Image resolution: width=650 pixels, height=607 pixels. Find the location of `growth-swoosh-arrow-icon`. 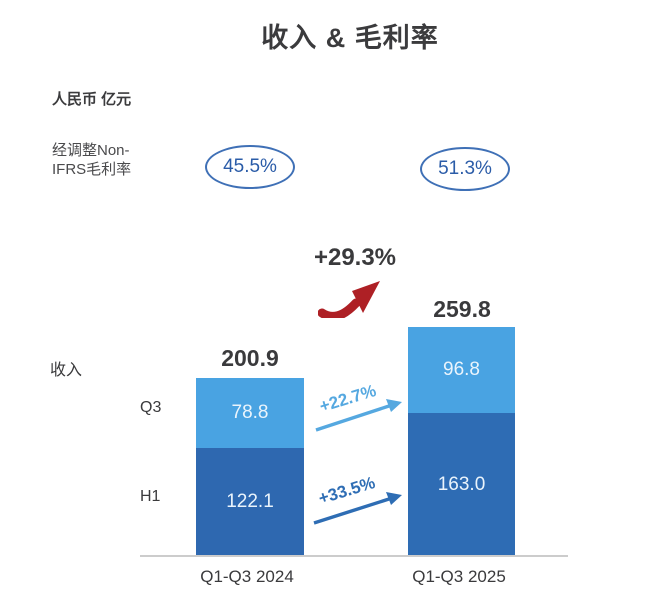

growth-swoosh-arrow-icon is located at coordinates (349, 299).